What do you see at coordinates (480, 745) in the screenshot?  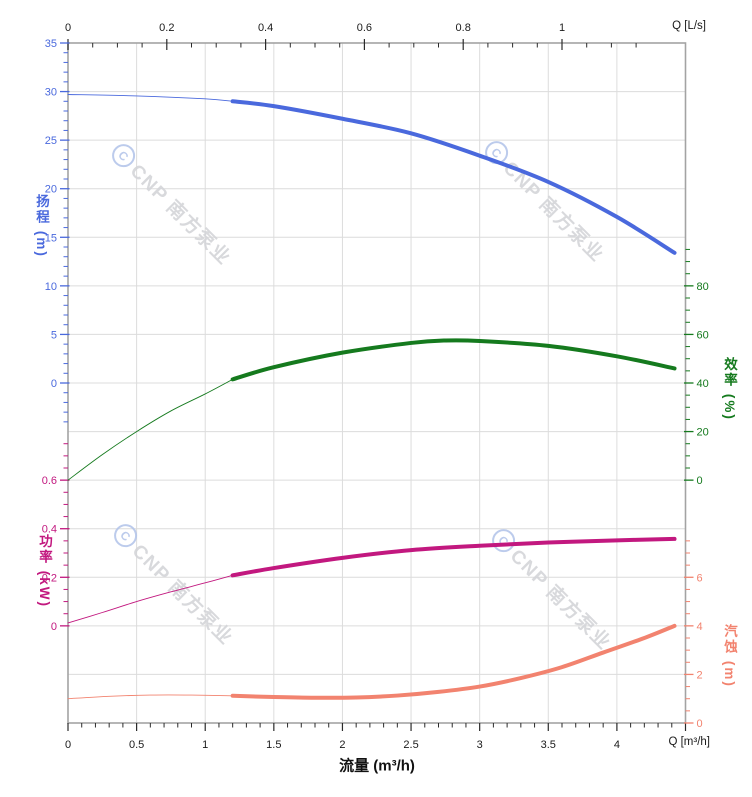 I see `bottom-tick-label: 3` at bounding box center [480, 745].